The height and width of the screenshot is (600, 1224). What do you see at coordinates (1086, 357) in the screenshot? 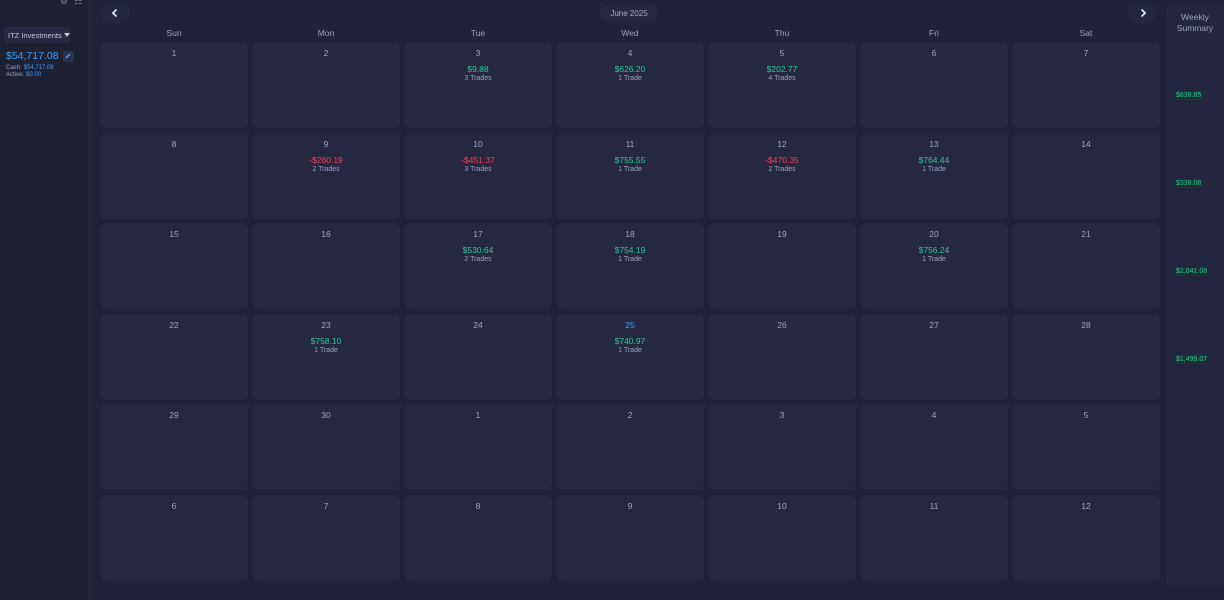
I see `calendar-day-cell: 28` at bounding box center [1086, 357].